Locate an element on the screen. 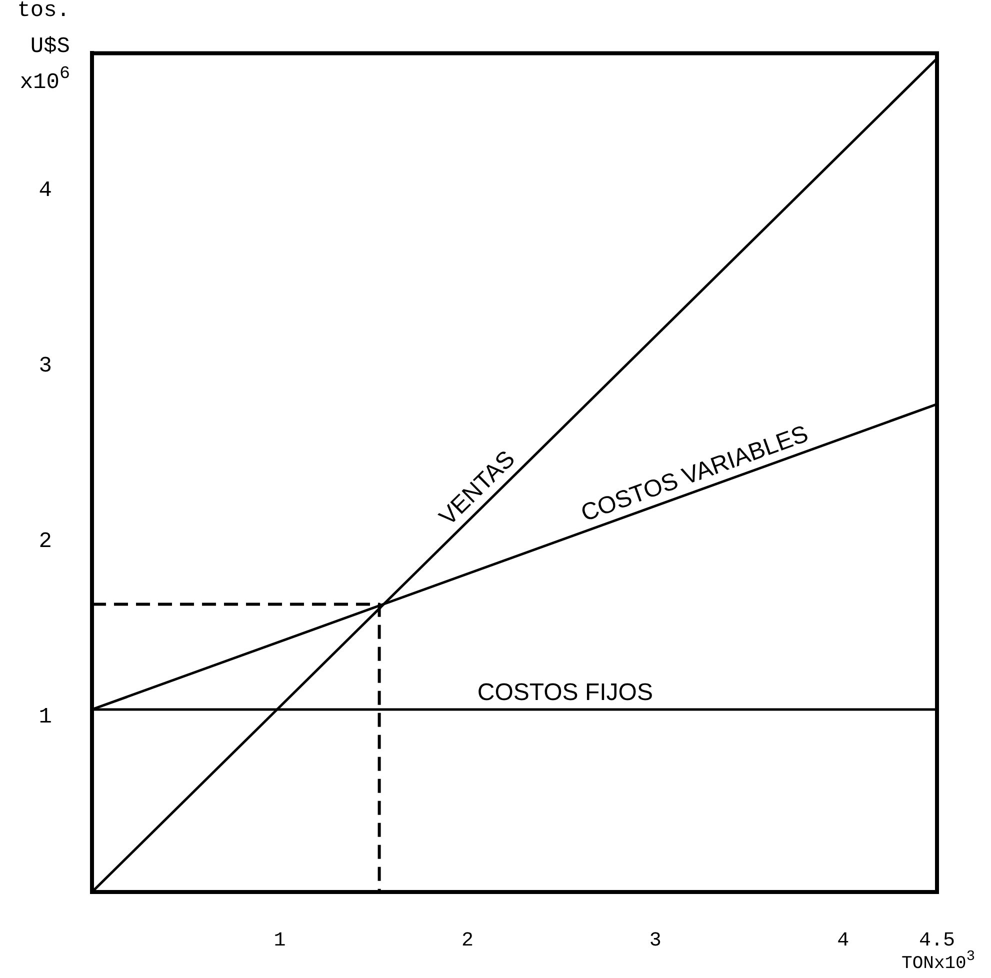  x-tick-label: 4.5 is located at coordinates (937, 940).